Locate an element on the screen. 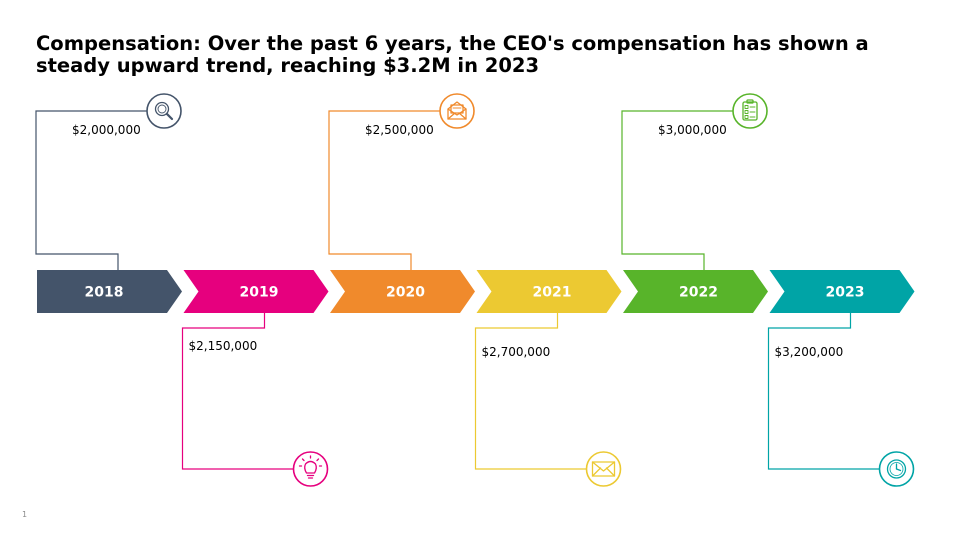  chevron-2018 is located at coordinates (109, 291).